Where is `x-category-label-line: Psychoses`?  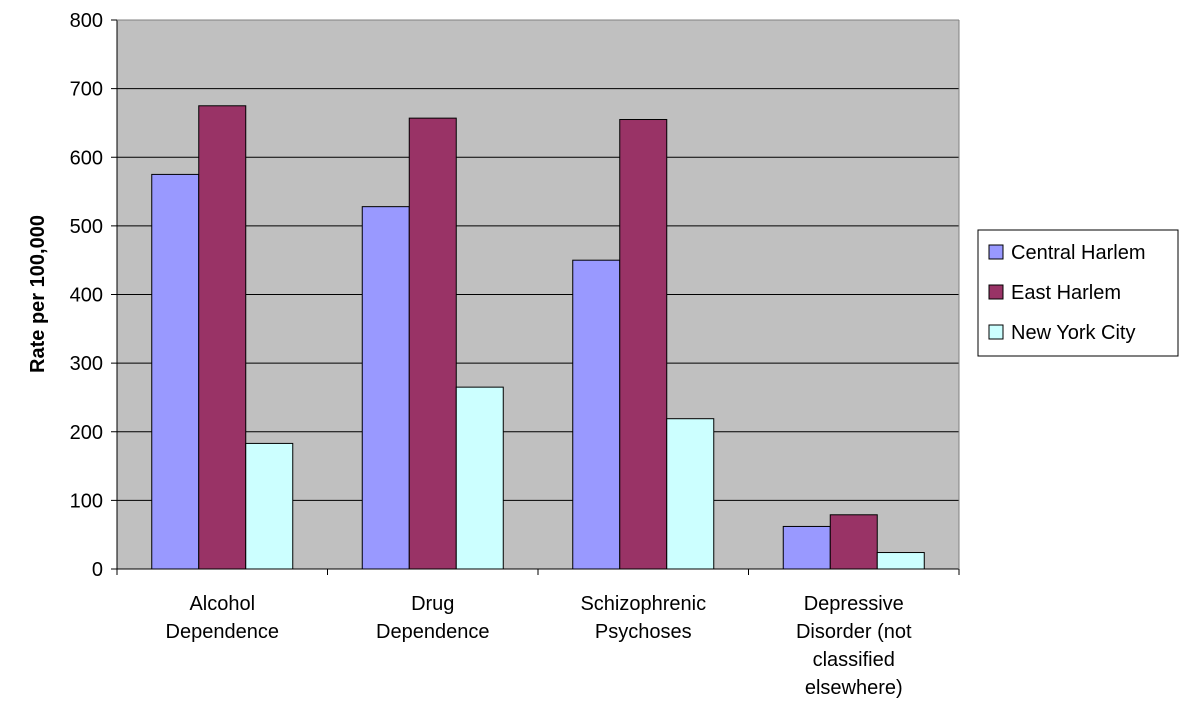
x-category-label-line: Psychoses is located at coordinates (643, 632).